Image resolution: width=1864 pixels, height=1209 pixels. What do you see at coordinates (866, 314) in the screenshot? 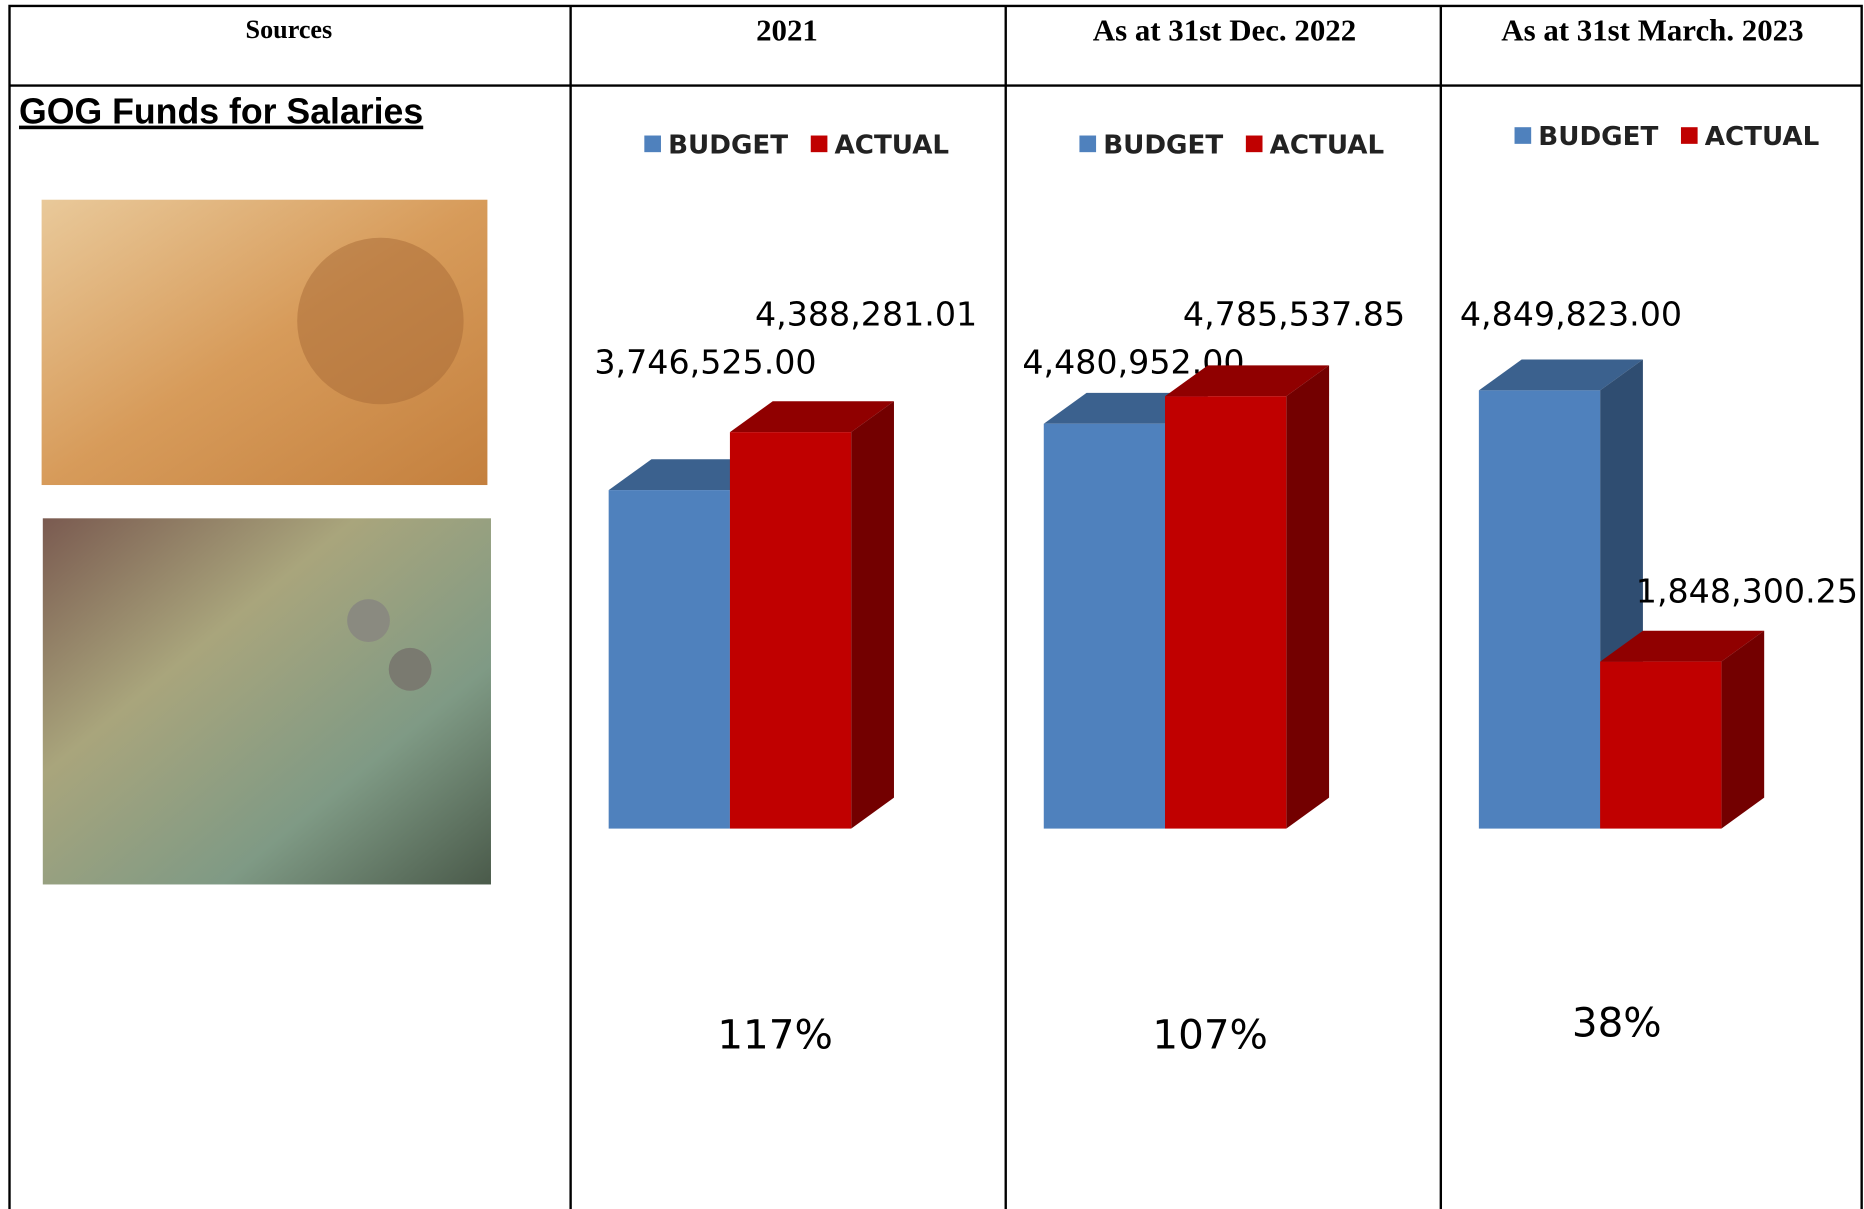
I see `value-label: 4,388,281.01` at bounding box center [866, 314].